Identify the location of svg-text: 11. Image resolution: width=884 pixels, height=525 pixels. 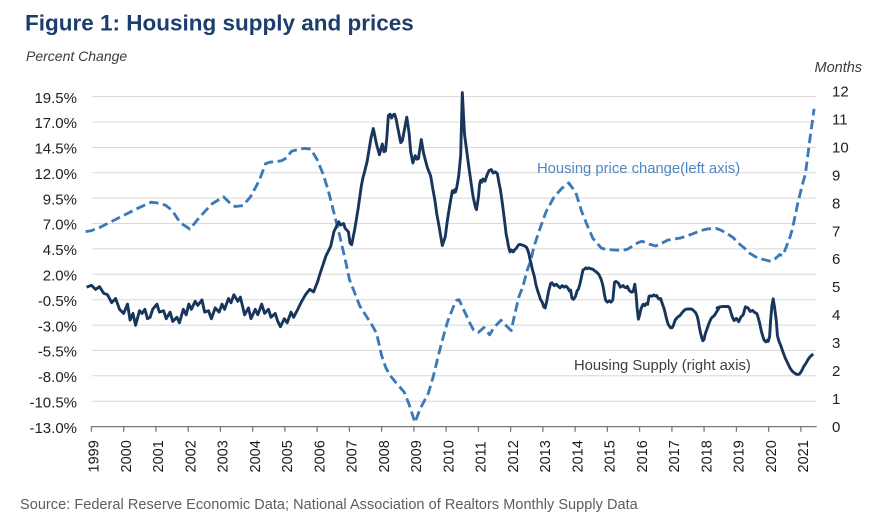
(840, 120).